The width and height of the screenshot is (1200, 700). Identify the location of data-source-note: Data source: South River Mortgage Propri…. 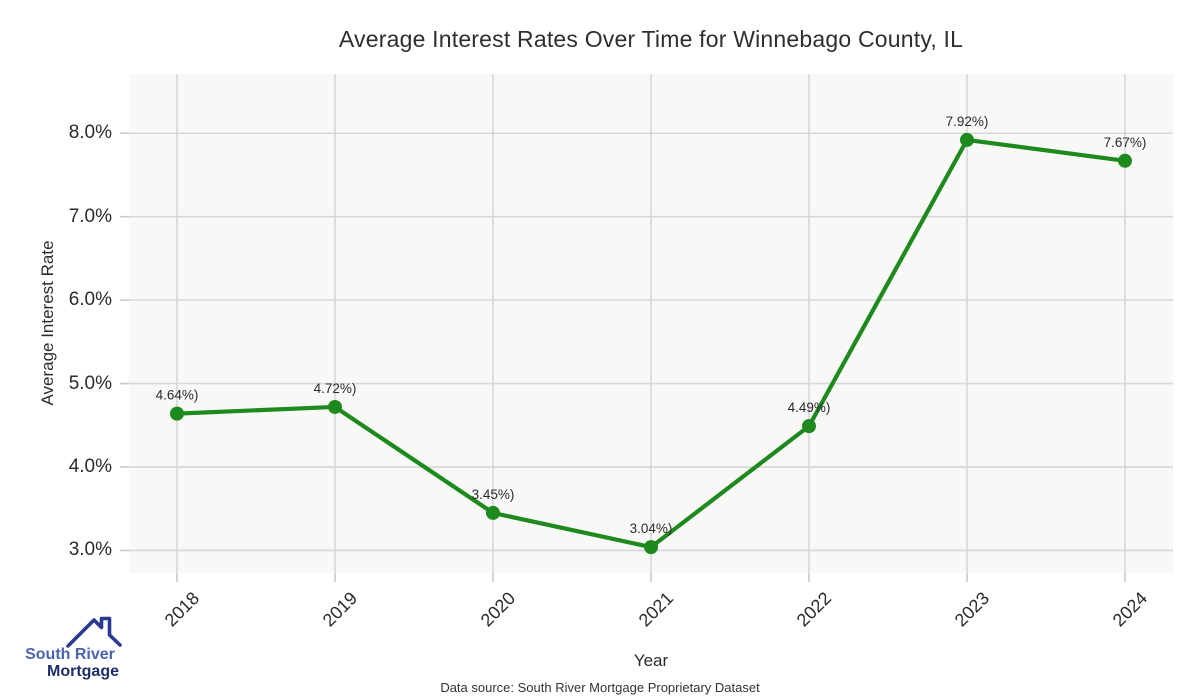
(600, 687).